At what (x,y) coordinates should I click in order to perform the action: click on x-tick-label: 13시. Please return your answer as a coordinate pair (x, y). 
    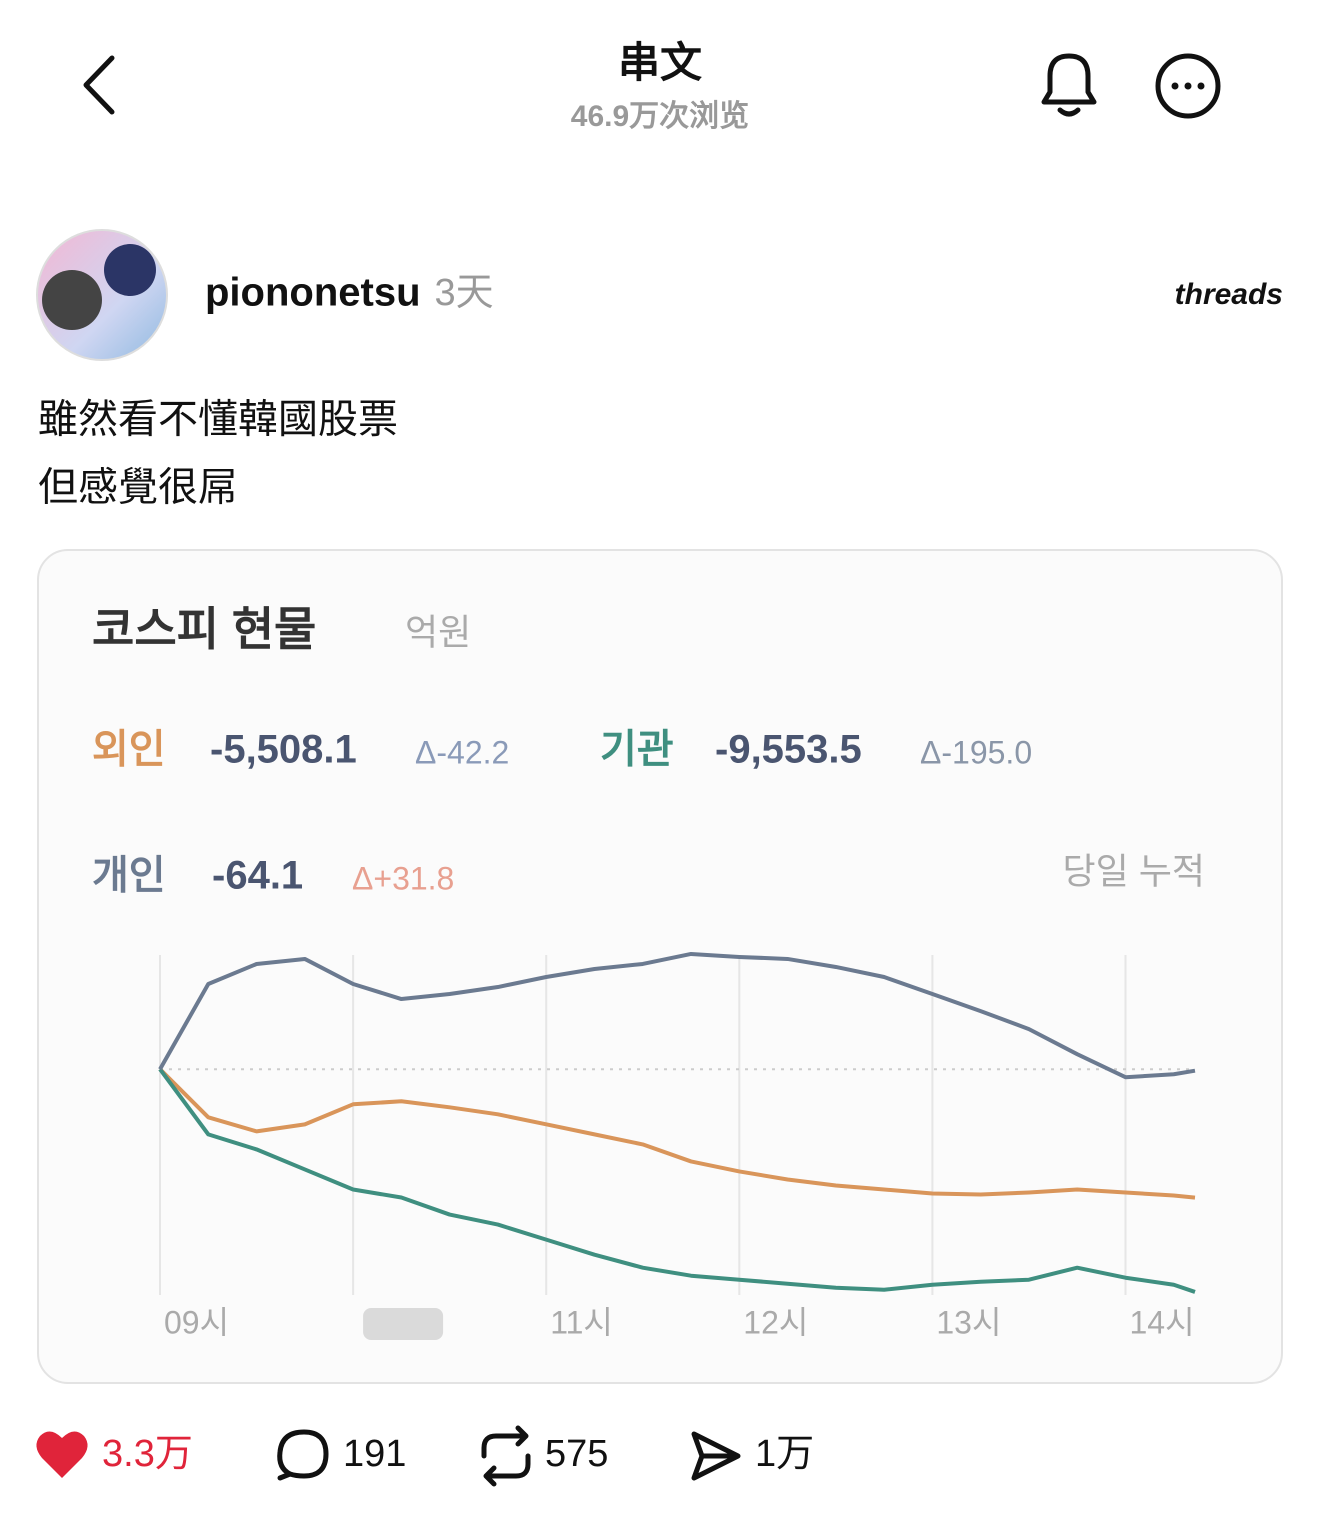
    Looking at the image, I should click on (968, 1322).